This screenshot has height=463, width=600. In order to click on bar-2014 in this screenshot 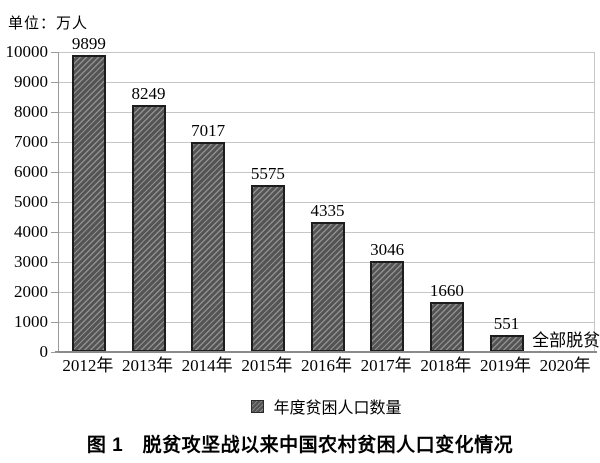, I will do `click(208, 246)`.